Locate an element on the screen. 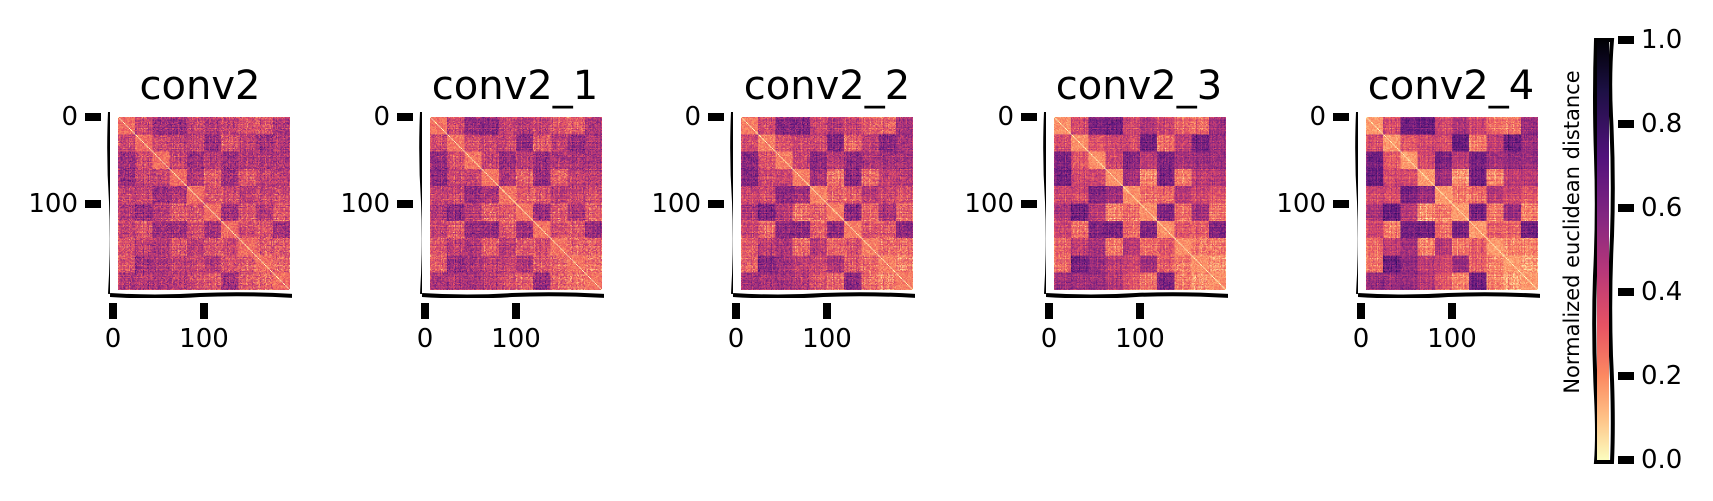 This screenshot has width=1713, height=501. panel-title: conv2_2 is located at coordinates (827, 86).